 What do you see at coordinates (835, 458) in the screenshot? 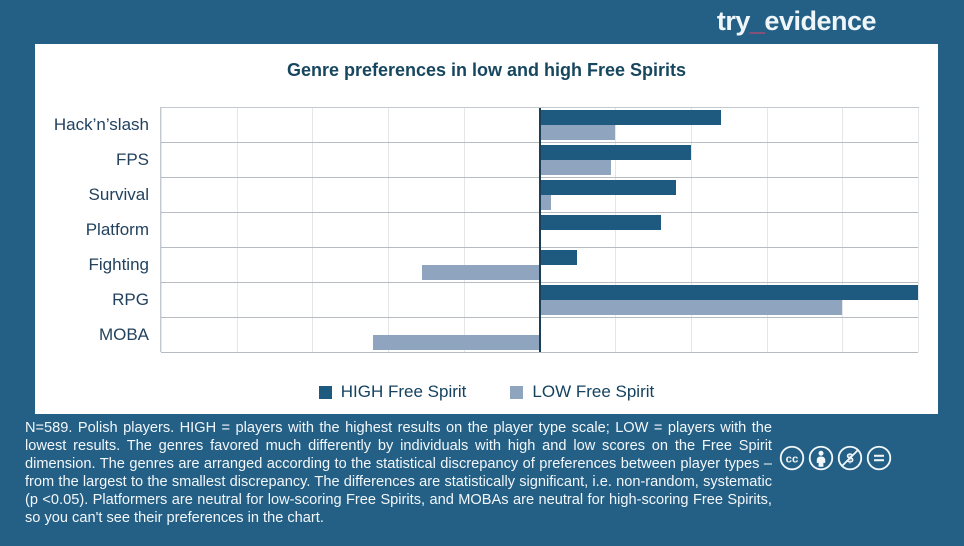
I see `license-icons: cc $` at bounding box center [835, 458].